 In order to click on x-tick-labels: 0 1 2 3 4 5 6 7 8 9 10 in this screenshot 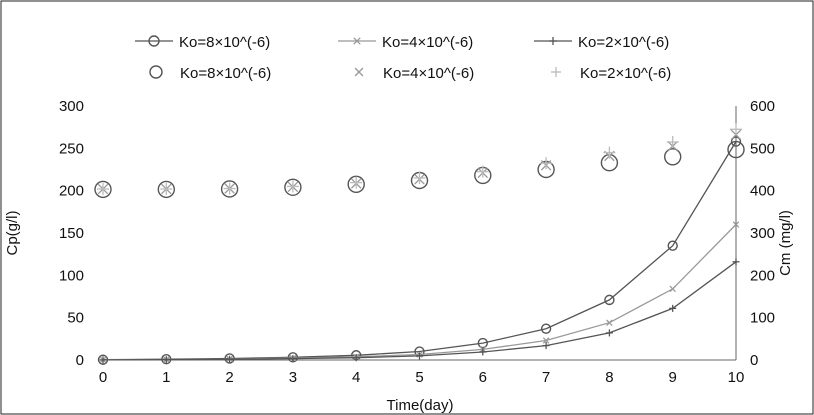, I will do `click(422, 377)`.